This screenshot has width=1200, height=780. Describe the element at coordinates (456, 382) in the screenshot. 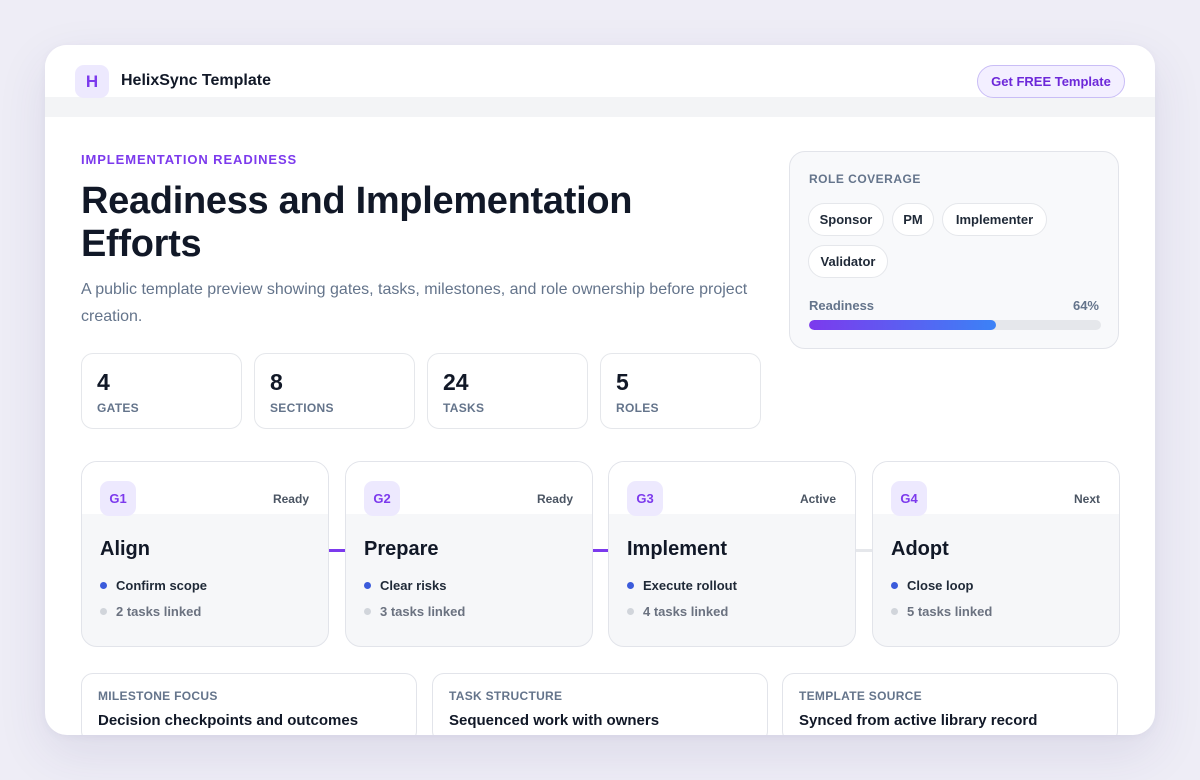

I see `stat-value: 24` at that location.